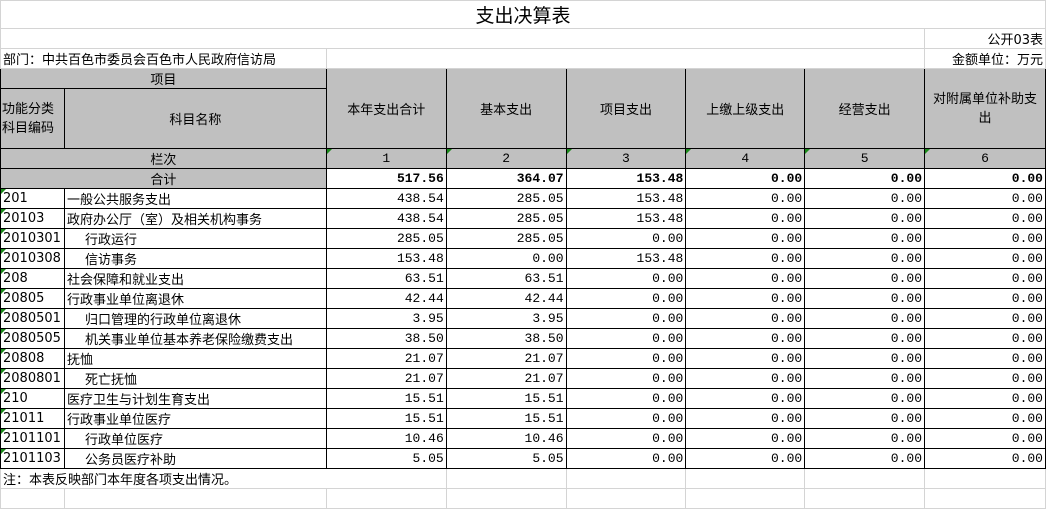 This screenshot has height=509, width=1046. Describe the element at coordinates (32, 318) in the screenshot. I see `subject-code: 2080501` at that location.